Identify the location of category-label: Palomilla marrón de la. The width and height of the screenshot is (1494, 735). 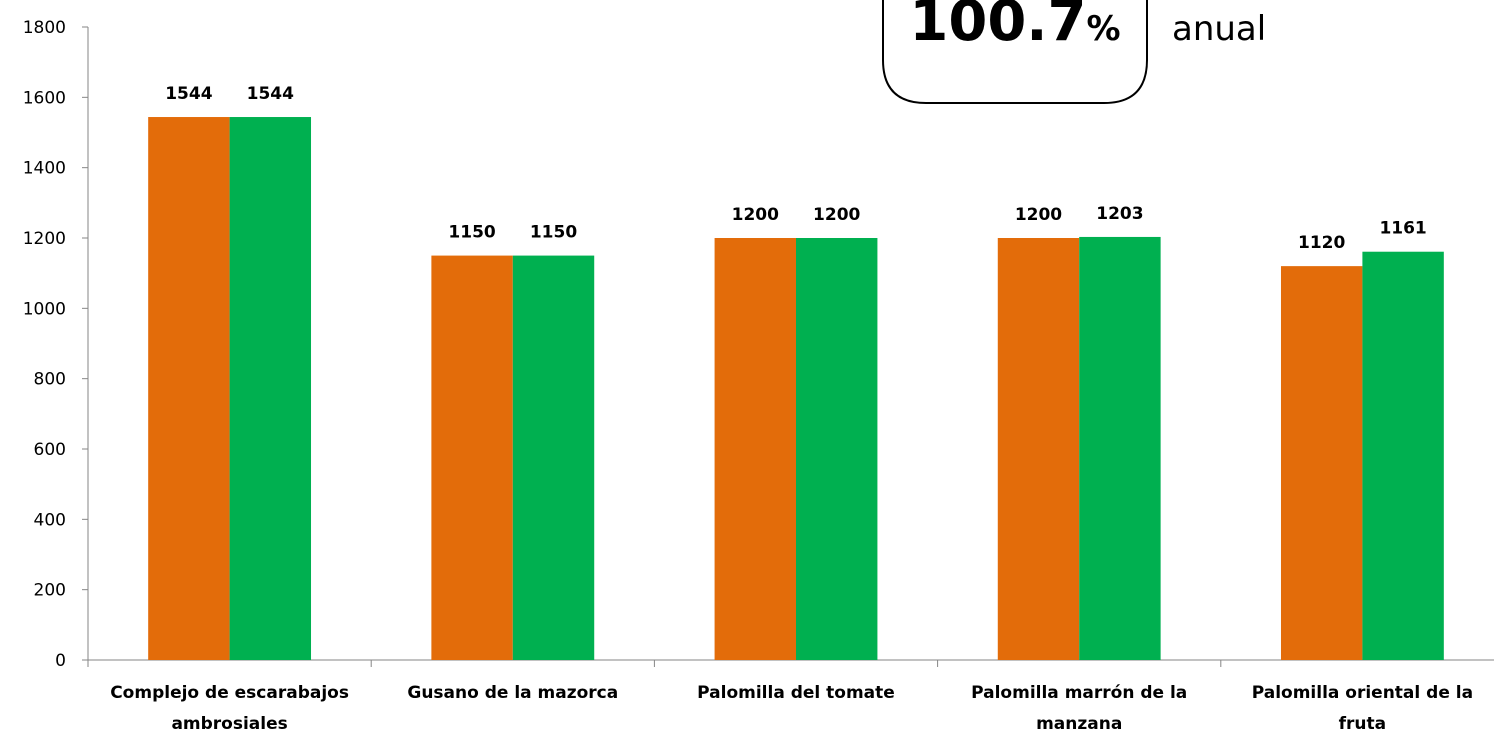
(1079, 693).